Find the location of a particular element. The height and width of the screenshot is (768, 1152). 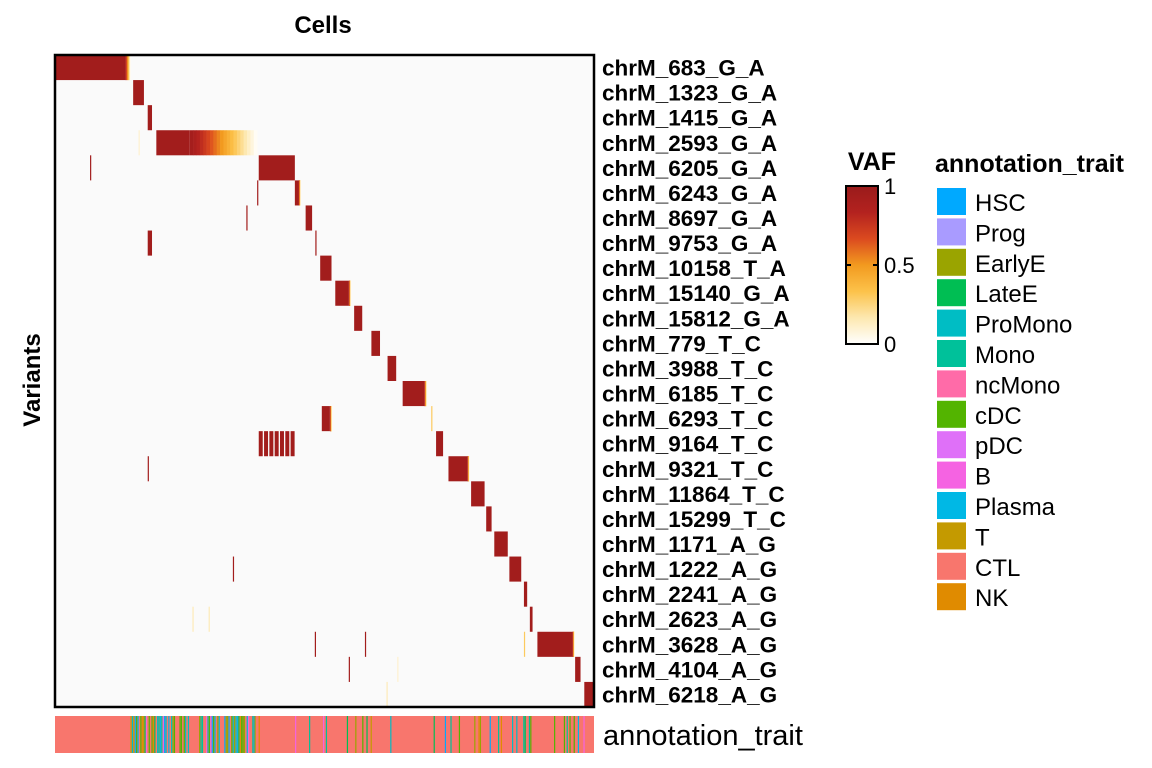

row-label: chrM_6293_T_C is located at coordinates (687, 419).